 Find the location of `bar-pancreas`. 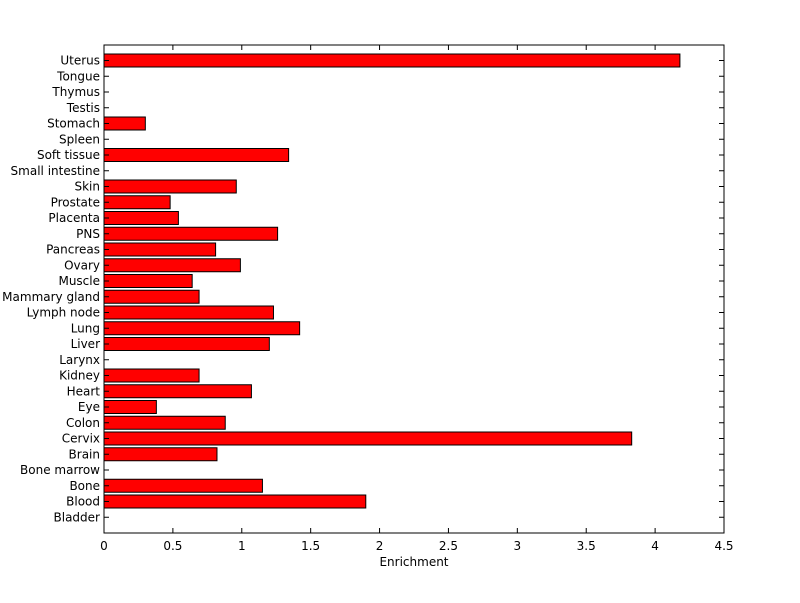

bar-pancreas is located at coordinates (160, 249).